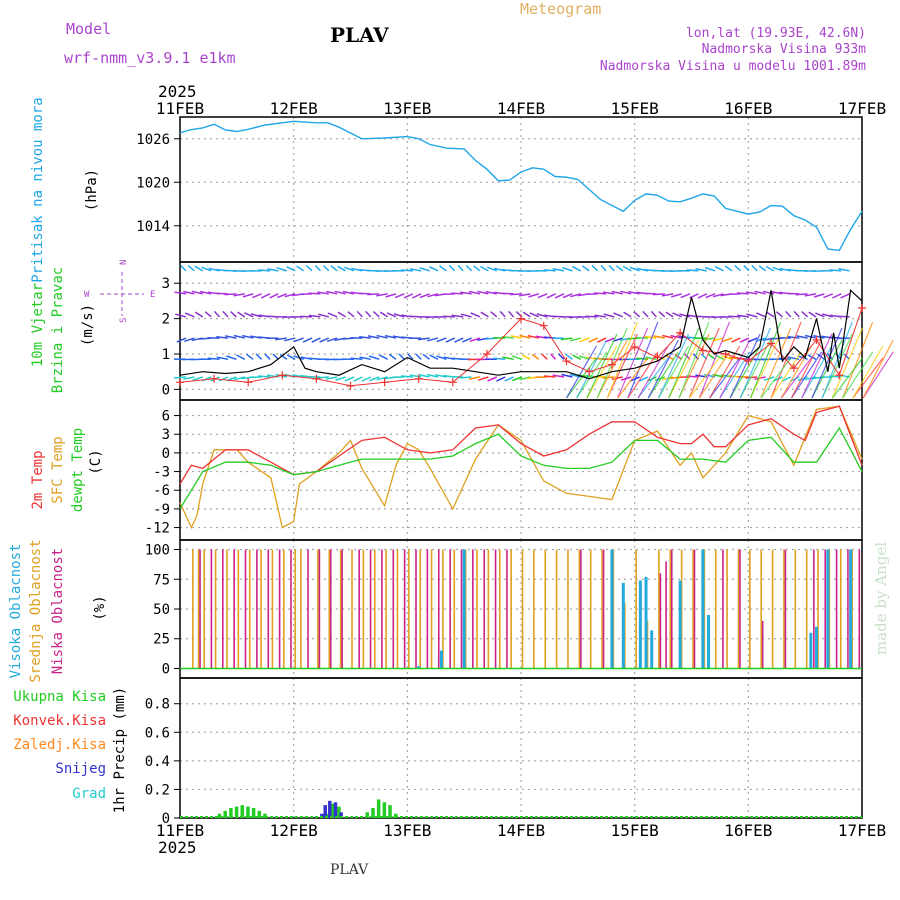 Image resolution: width=900 pixels, height=900 pixels. What do you see at coordinates (157, 762) in the screenshot?
I see `precip-ytick-label: 0.4` at bounding box center [157, 762].